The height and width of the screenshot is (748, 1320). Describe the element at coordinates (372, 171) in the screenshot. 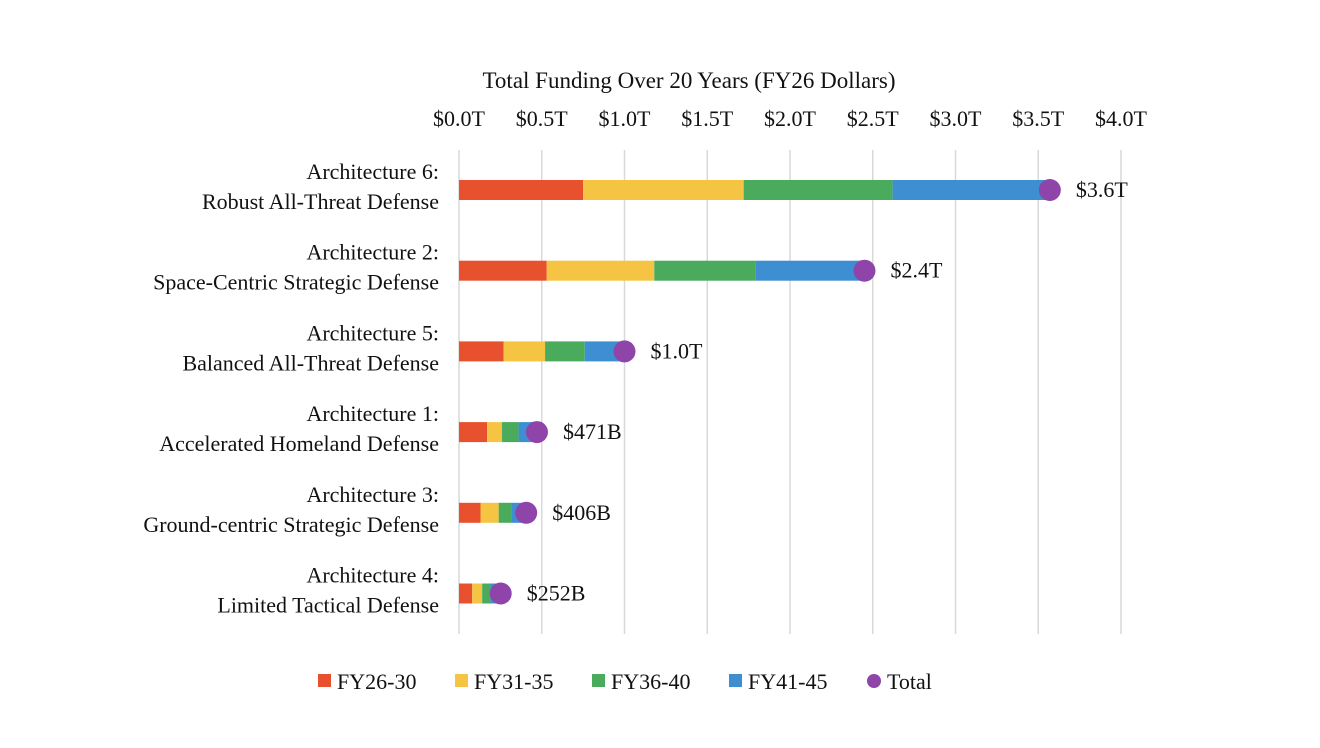

I see `category-label-line1: Architecture 6:` at that location.